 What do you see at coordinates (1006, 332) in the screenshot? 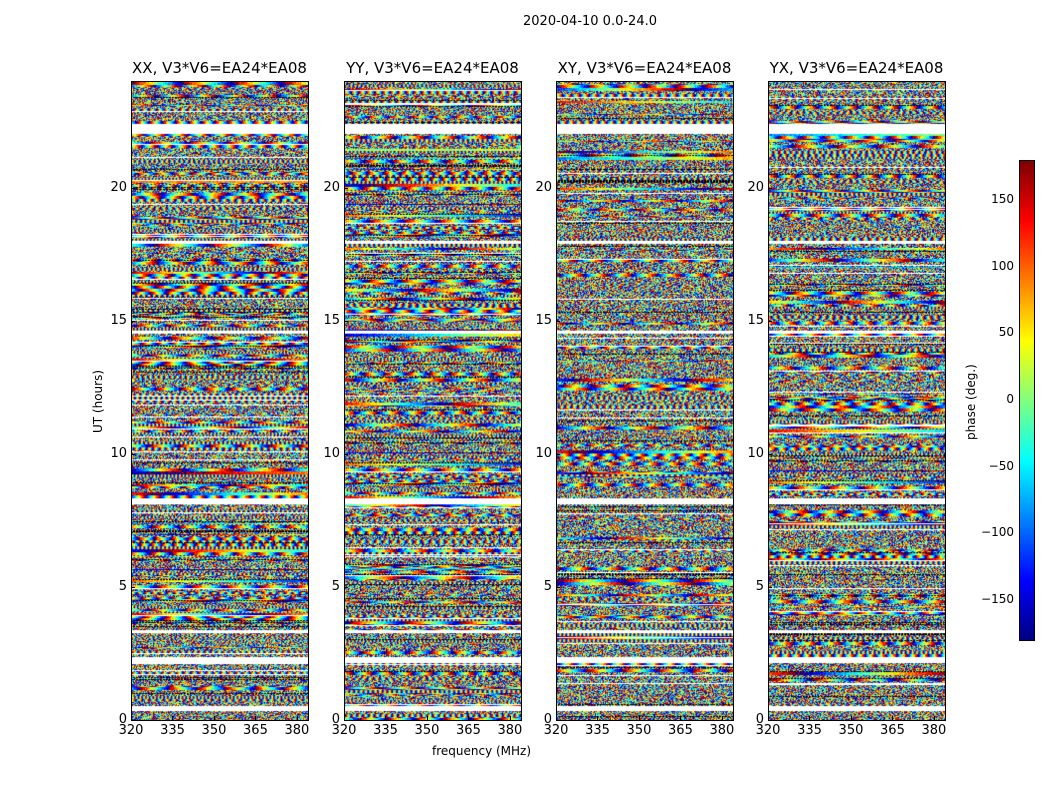
I see `colorbar-tick-label: 50` at bounding box center [1006, 332].